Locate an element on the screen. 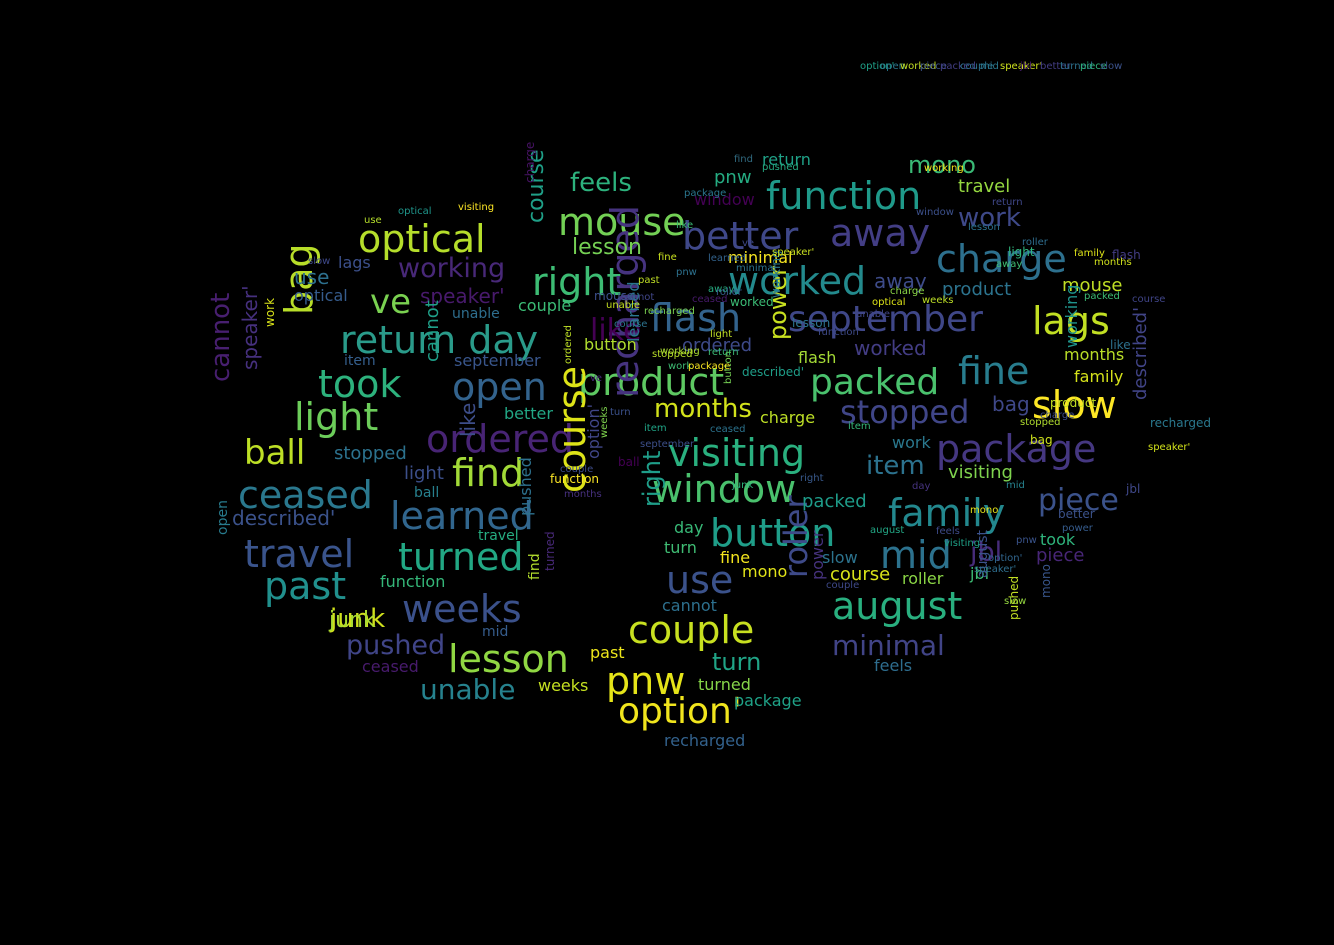 The height and width of the screenshot is (945, 1334). word-right: right is located at coordinates (652, 478).